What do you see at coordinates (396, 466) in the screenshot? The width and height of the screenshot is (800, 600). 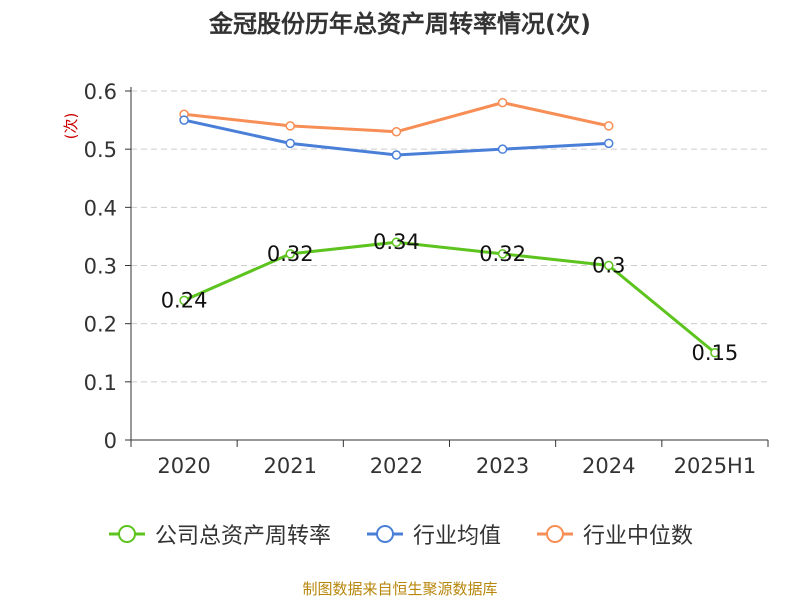 I see `x-tick-label: 2022` at bounding box center [396, 466].